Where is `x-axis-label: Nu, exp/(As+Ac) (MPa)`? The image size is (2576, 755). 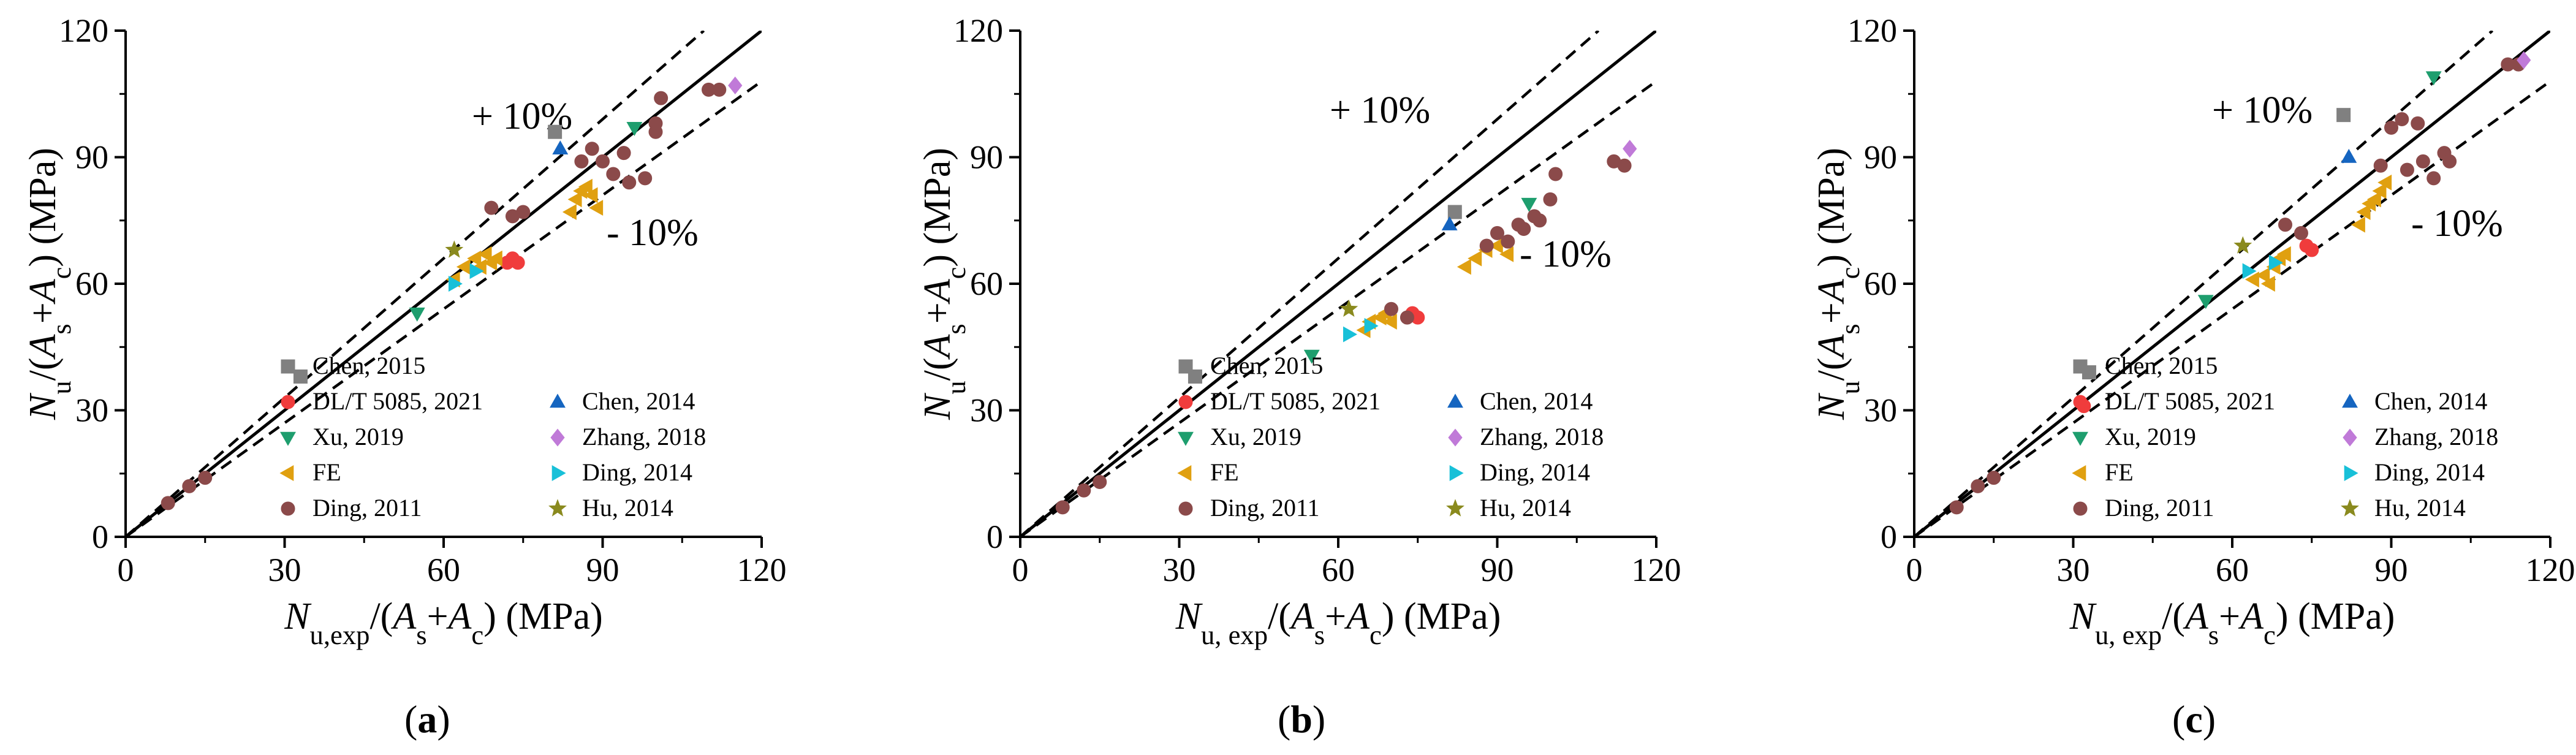
x-axis-label: Nu, exp/(As+Ac) (MPa) is located at coordinates (2232, 623).